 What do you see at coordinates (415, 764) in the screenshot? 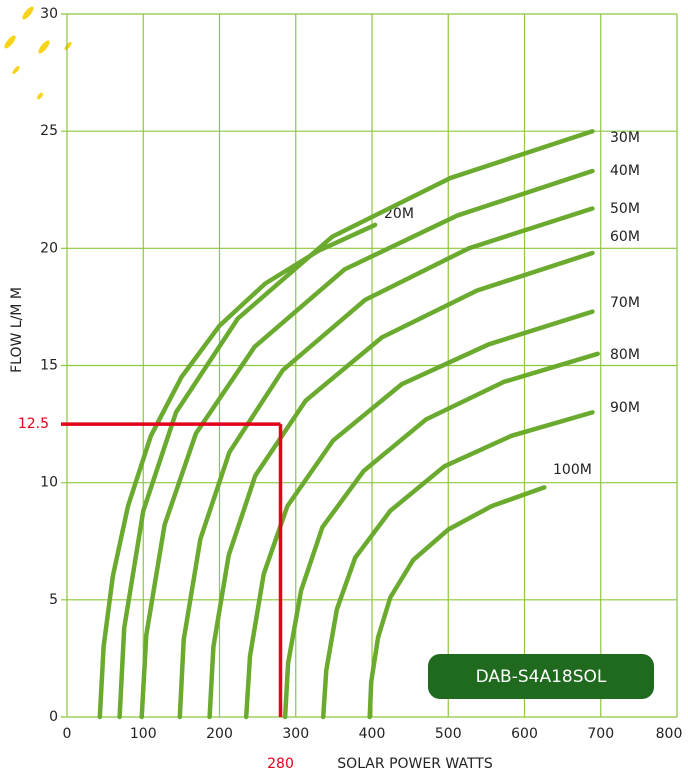
I see `x-axis-title: SOLAR POWER WATTS` at bounding box center [415, 764].